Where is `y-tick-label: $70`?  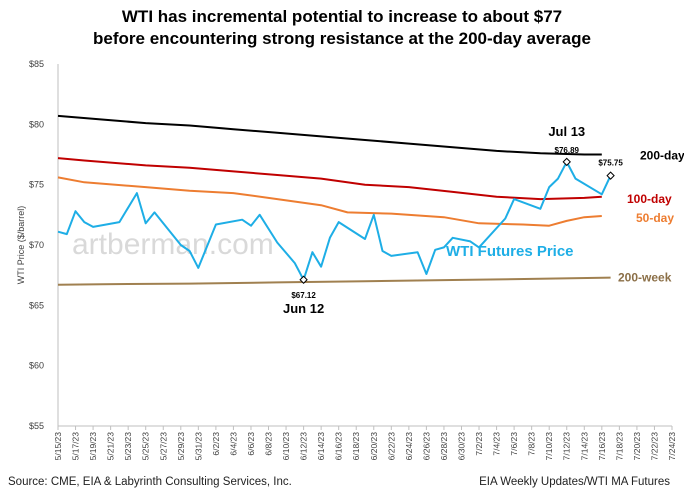 y-tick-label: $70 is located at coordinates (36, 245).